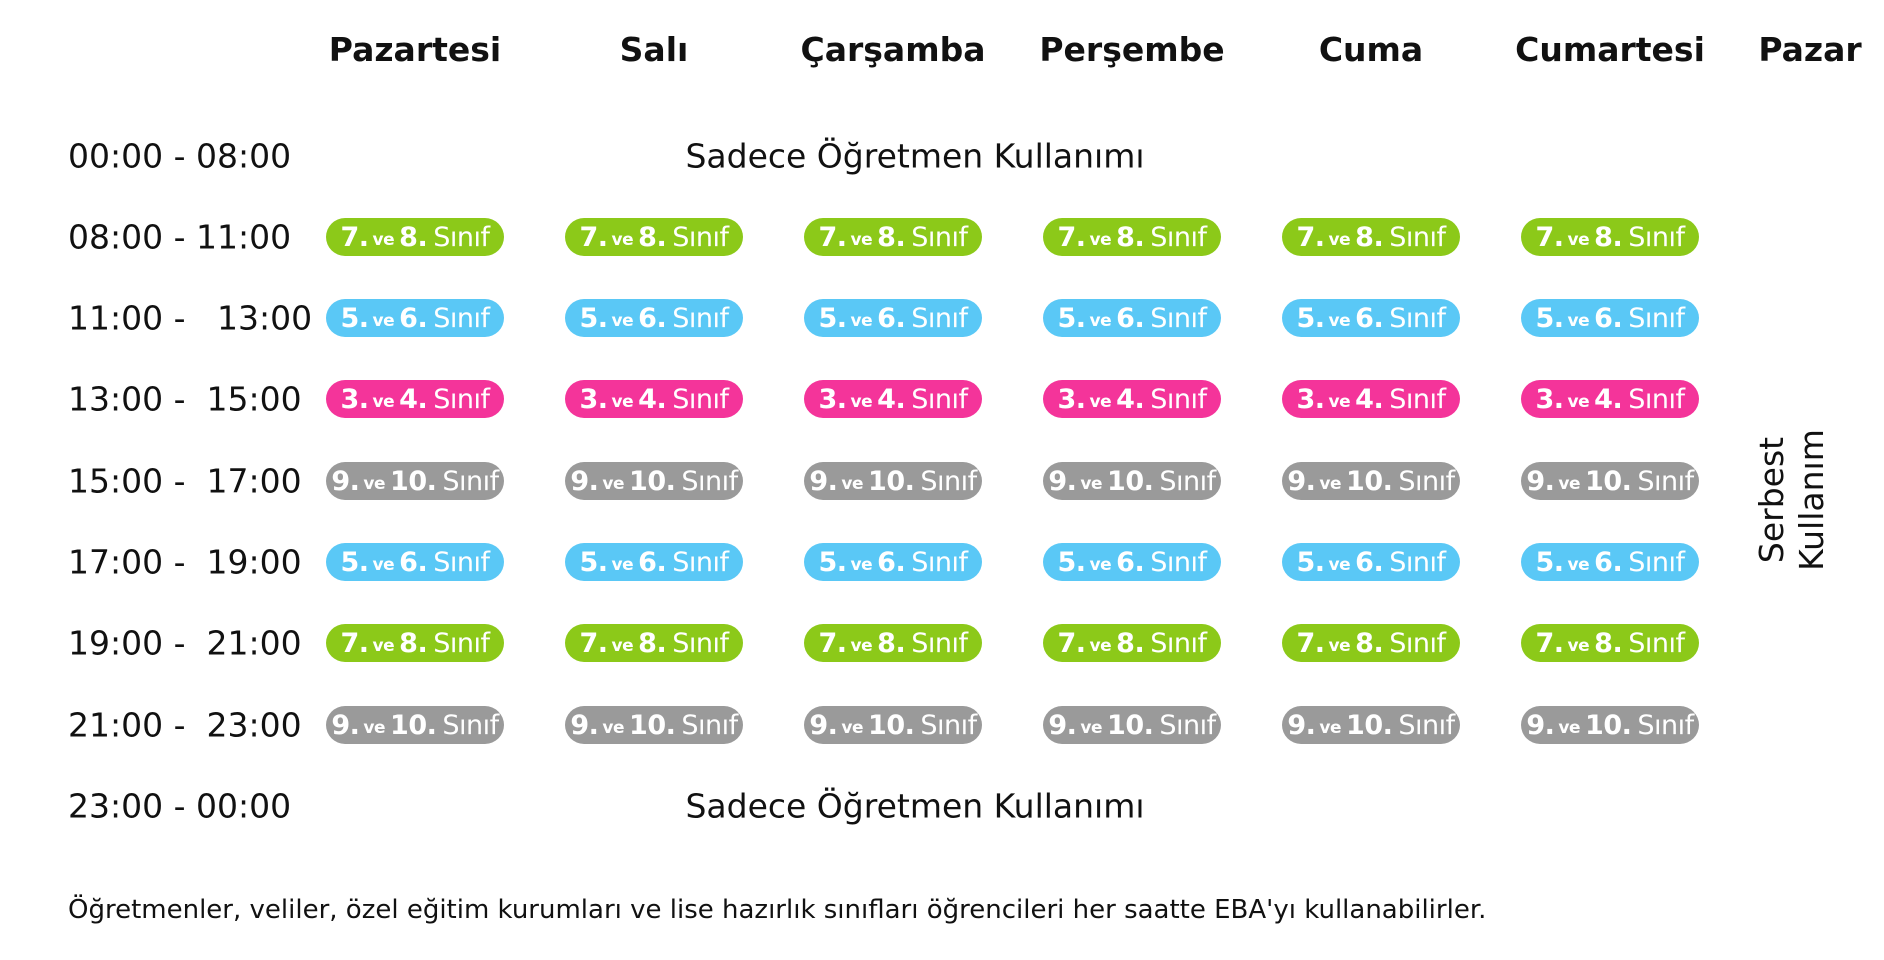  Describe the element at coordinates (190, 318) in the screenshot. I see `time-slot-label: 11:00 - 13:00` at that location.